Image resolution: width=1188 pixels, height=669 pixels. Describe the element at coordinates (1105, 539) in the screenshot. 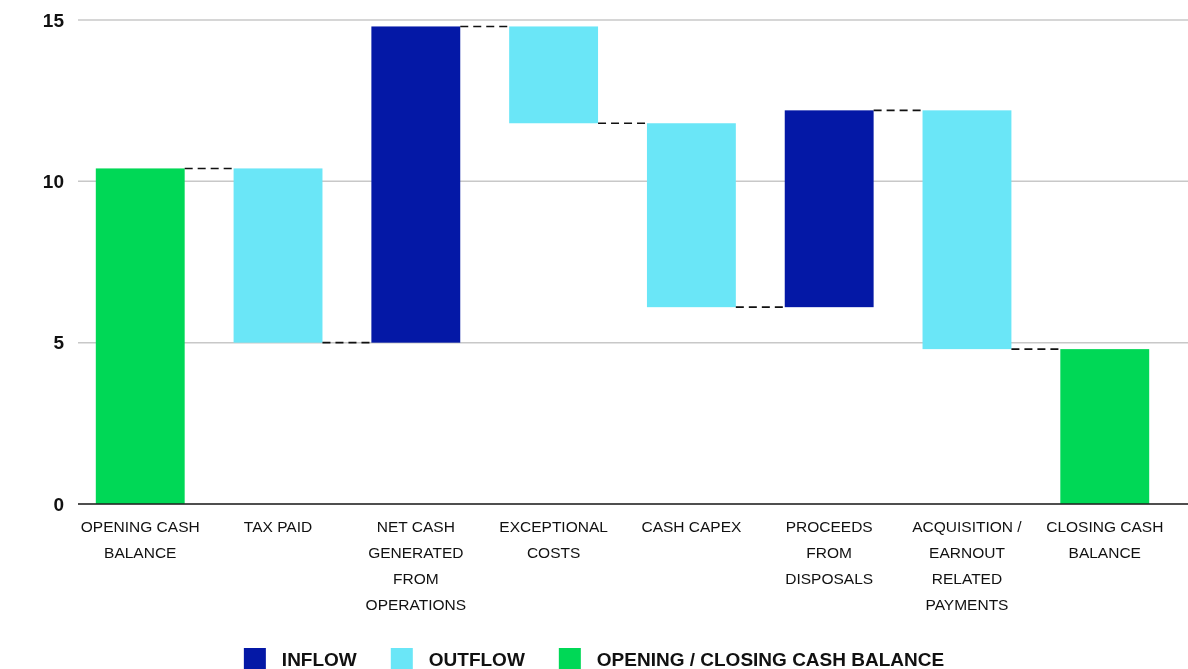

I see `x-tick-label: CLOSING CASH BALANCE` at that location.